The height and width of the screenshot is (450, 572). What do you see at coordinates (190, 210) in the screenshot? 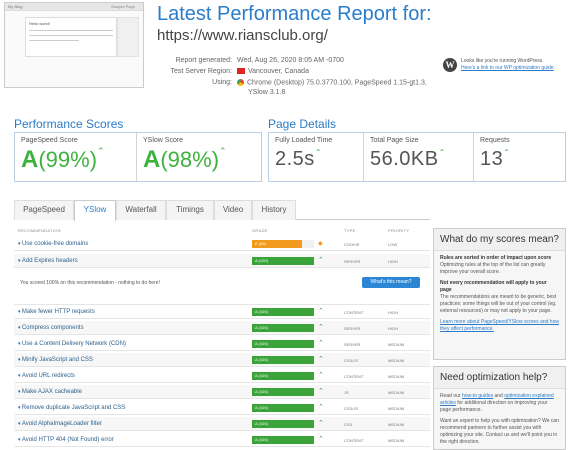
I see `tab-timings: Timings` at bounding box center [190, 210].